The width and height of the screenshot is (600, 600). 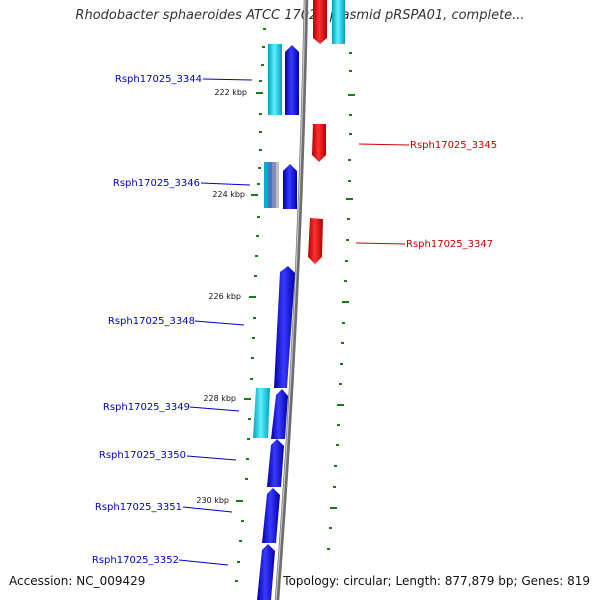 What do you see at coordinates (453, 145) in the screenshot?
I see `gene-label-3345: Rsph17025_3345` at bounding box center [453, 145].